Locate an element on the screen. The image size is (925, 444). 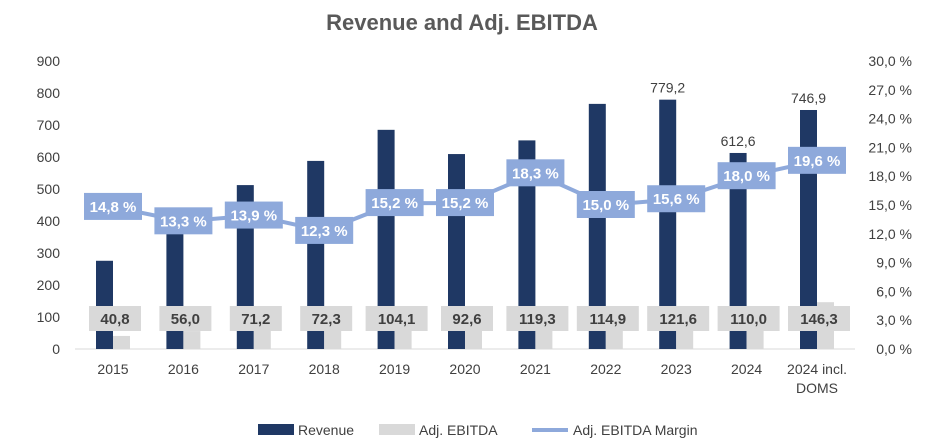
x-tick-label: 2016 is located at coordinates (183, 369).